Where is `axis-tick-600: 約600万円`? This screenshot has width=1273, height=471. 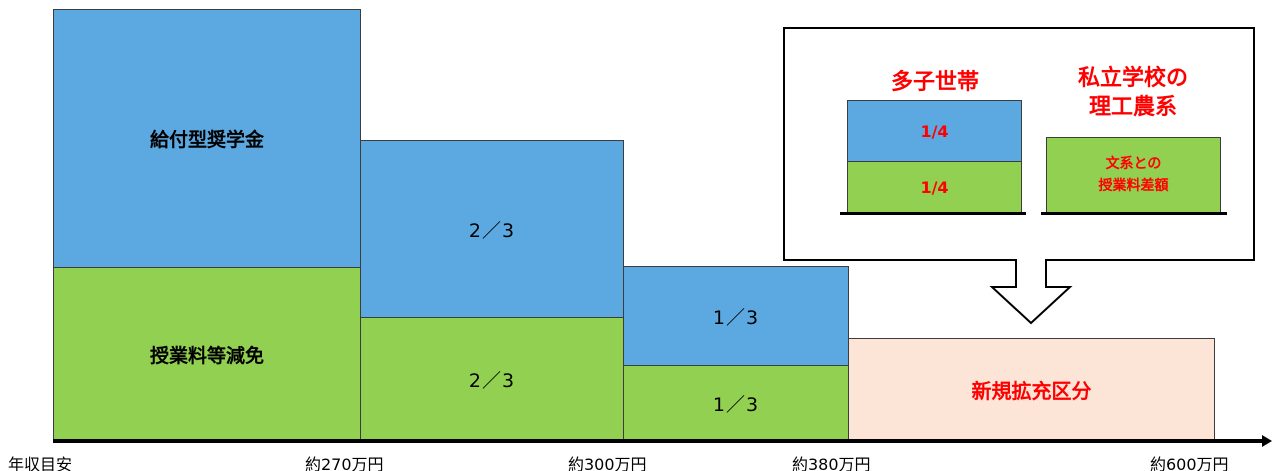
axis-tick-600: 約600万円 is located at coordinates (1189, 463).